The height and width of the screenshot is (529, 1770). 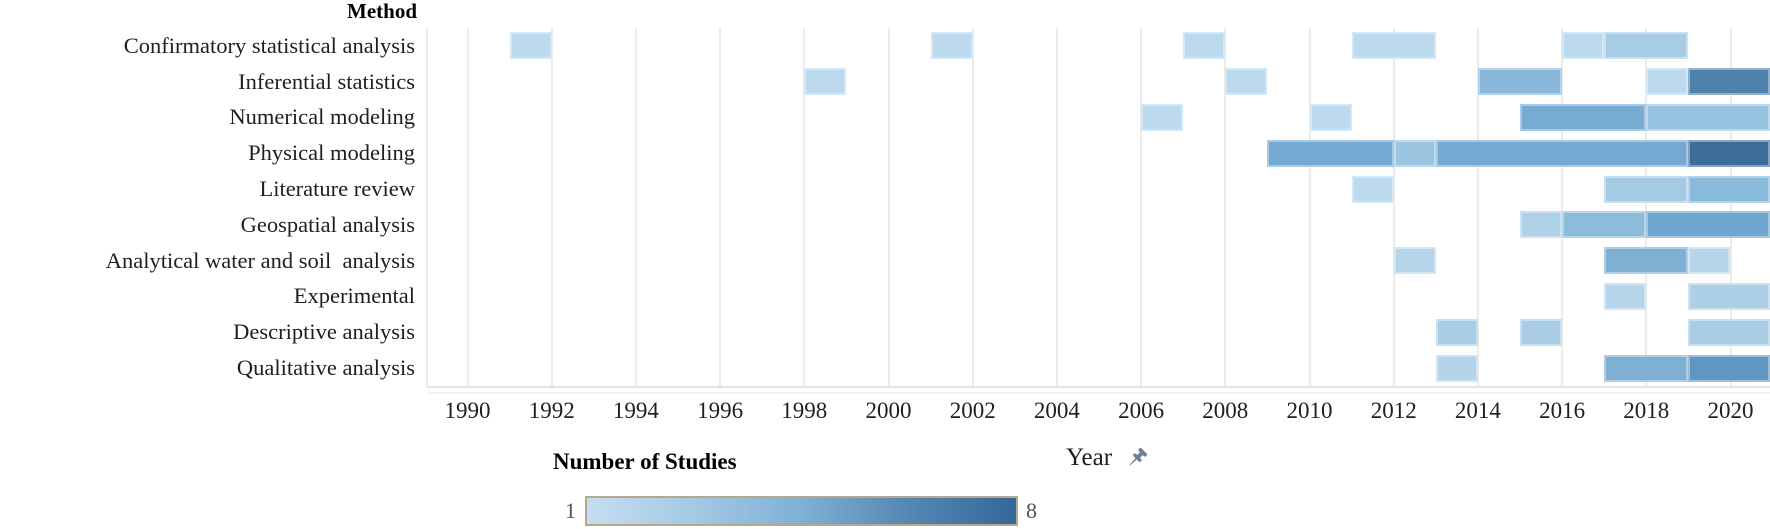 I want to click on y-axis-header: Method, so click(x=382, y=11).